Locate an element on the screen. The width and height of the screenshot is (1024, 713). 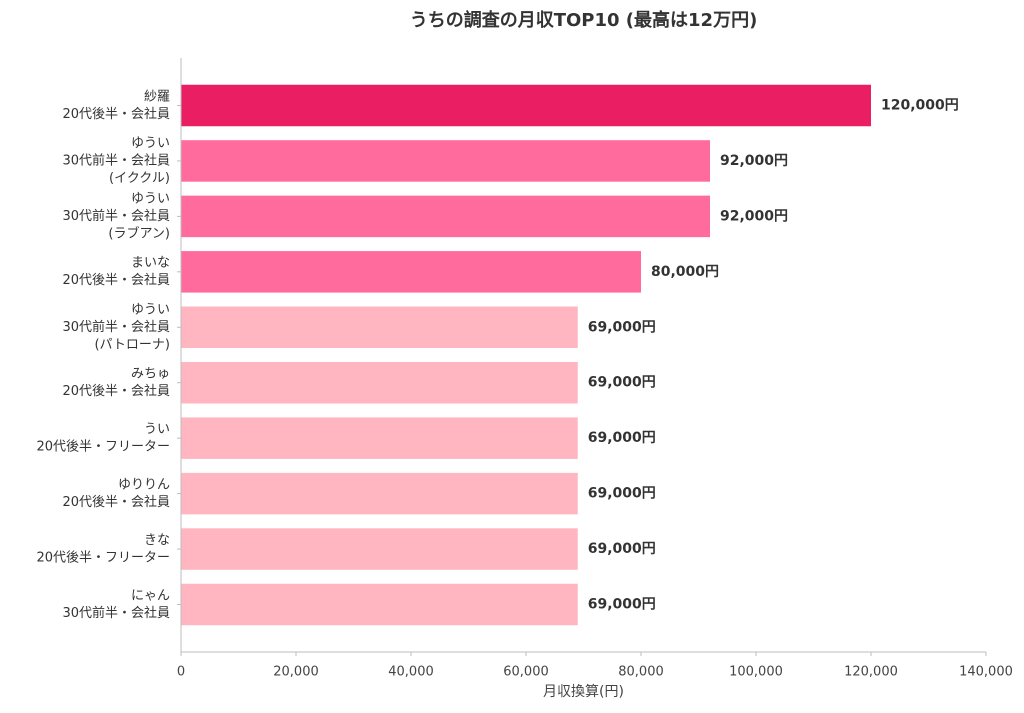
y-tick-label-line: みちゅ is located at coordinates (150, 373).